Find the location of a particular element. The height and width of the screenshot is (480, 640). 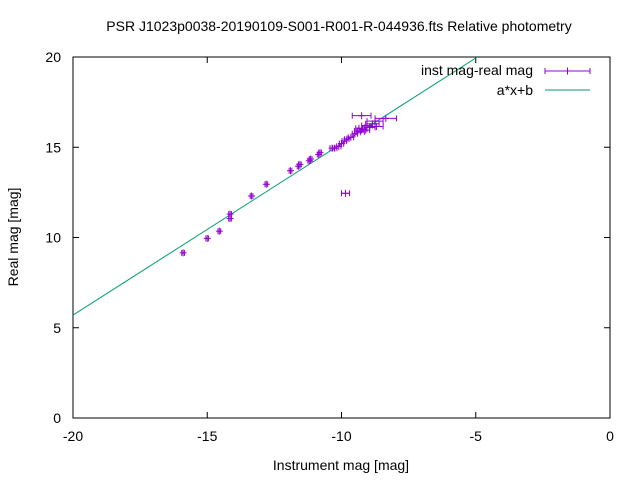

legend-label-inst-mag: inst mag-real mag is located at coordinates (477, 70).